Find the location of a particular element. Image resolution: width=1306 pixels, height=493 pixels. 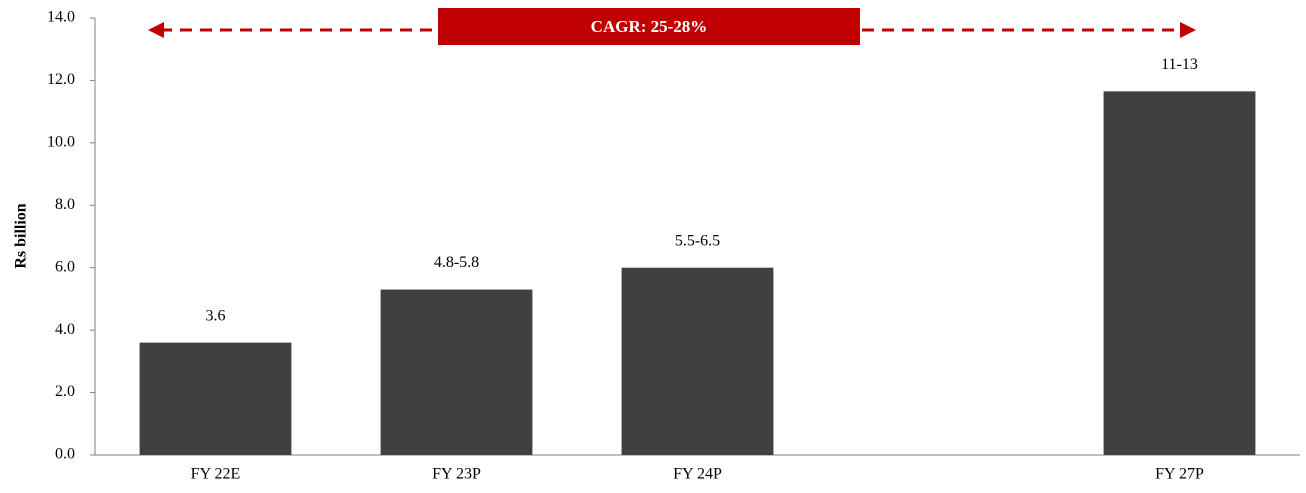

arrow-head-right is located at coordinates (1188, 30).